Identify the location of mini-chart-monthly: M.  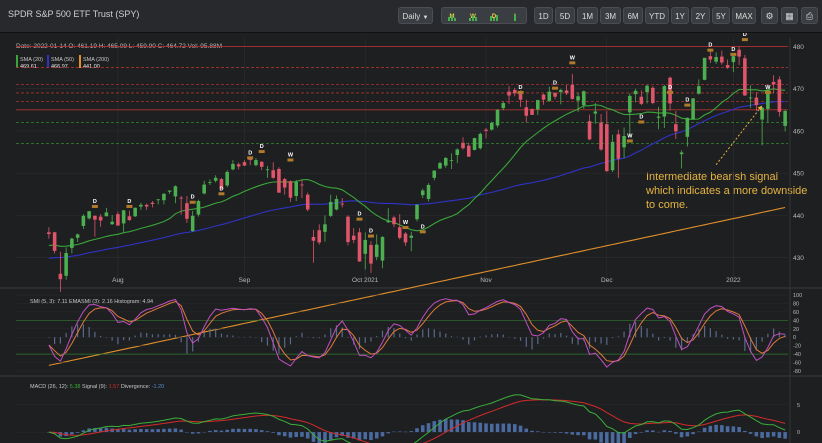
(452, 15).